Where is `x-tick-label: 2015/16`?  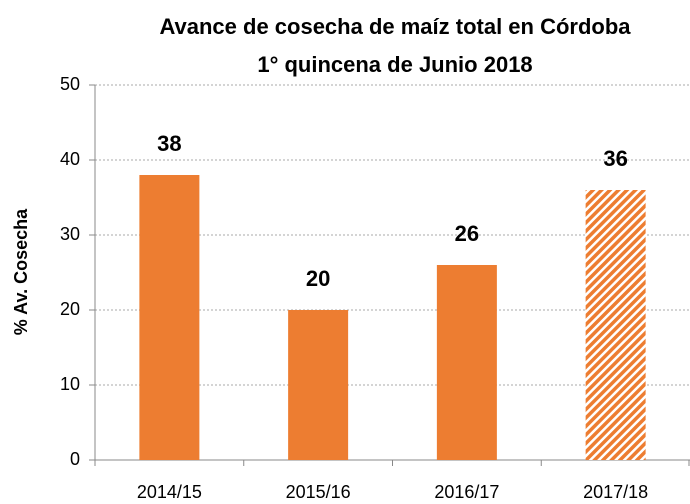 x-tick-label: 2015/16 is located at coordinates (318, 492).